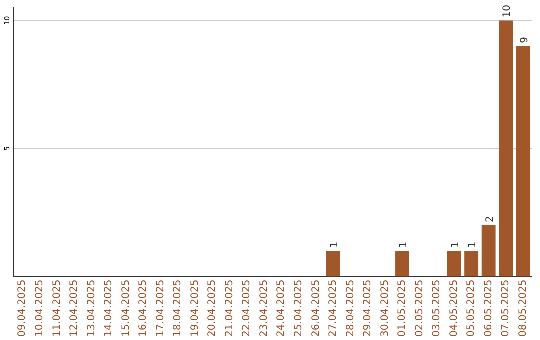 This screenshot has width=540, height=340. Describe the element at coordinates (230, 309) in the screenshot. I see `x-tick-label: 21.04.2025` at that location.